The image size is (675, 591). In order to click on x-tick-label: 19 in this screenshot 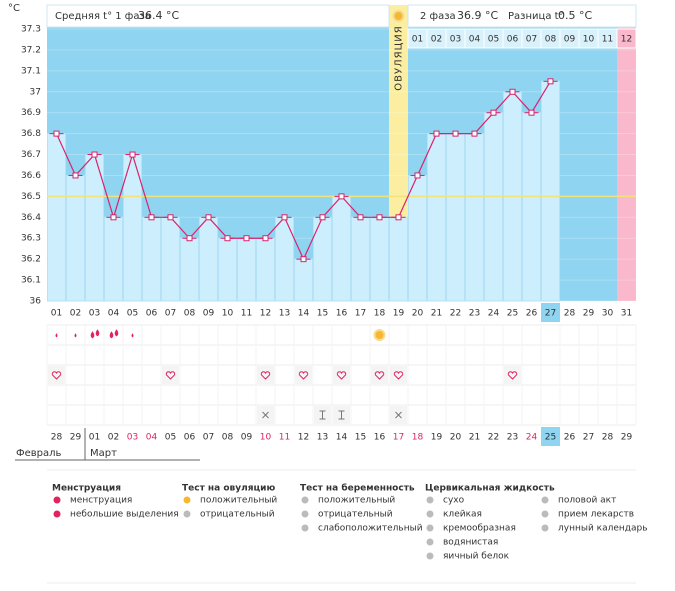, I will do `click(399, 314)`.